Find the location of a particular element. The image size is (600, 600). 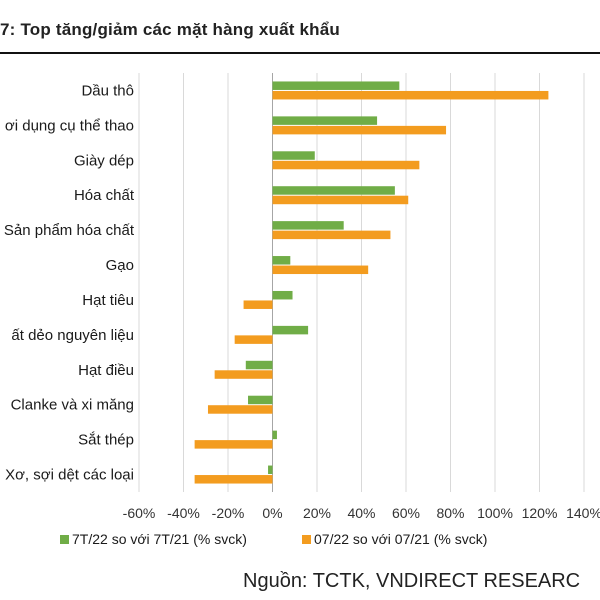

category-label: Hóa chất is located at coordinates (104, 195).